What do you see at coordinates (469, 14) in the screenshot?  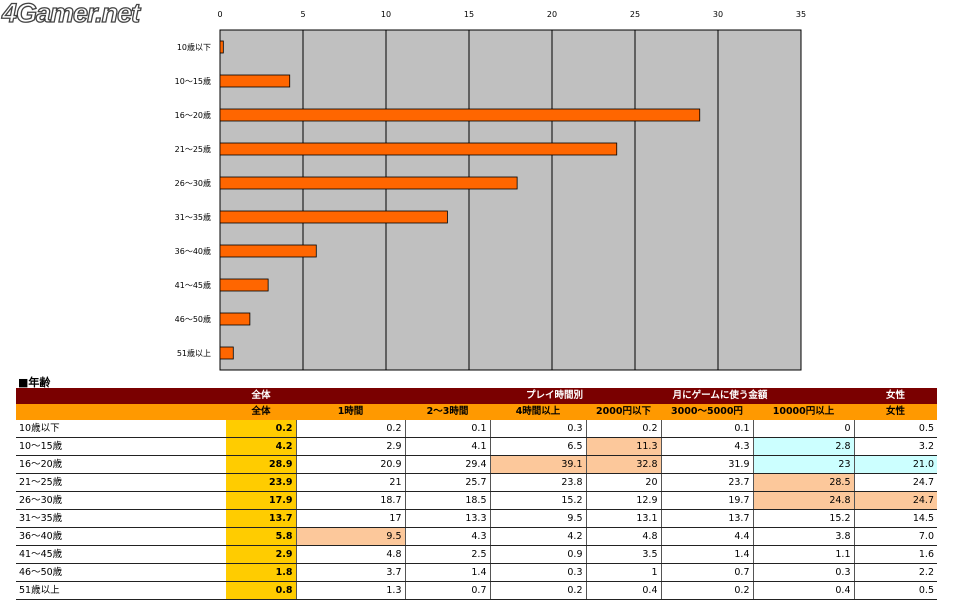 I see `x-tick-label: 15` at bounding box center [469, 14].